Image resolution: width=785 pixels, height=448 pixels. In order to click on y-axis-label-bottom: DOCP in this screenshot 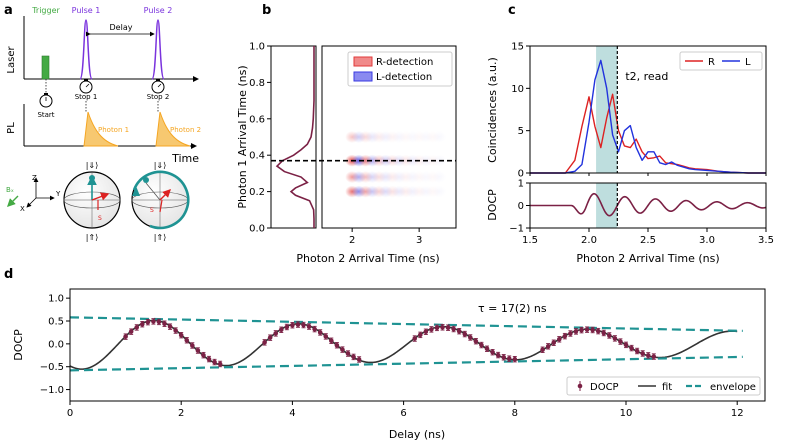, I will do `click(492, 205)`.